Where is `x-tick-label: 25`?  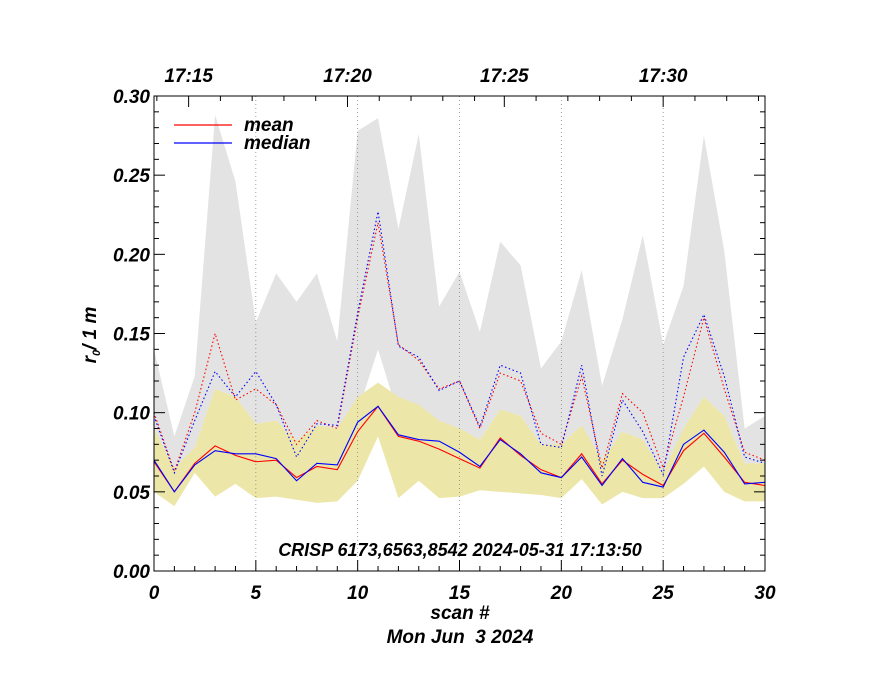 x-tick-label: 25 is located at coordinates (663, 593).